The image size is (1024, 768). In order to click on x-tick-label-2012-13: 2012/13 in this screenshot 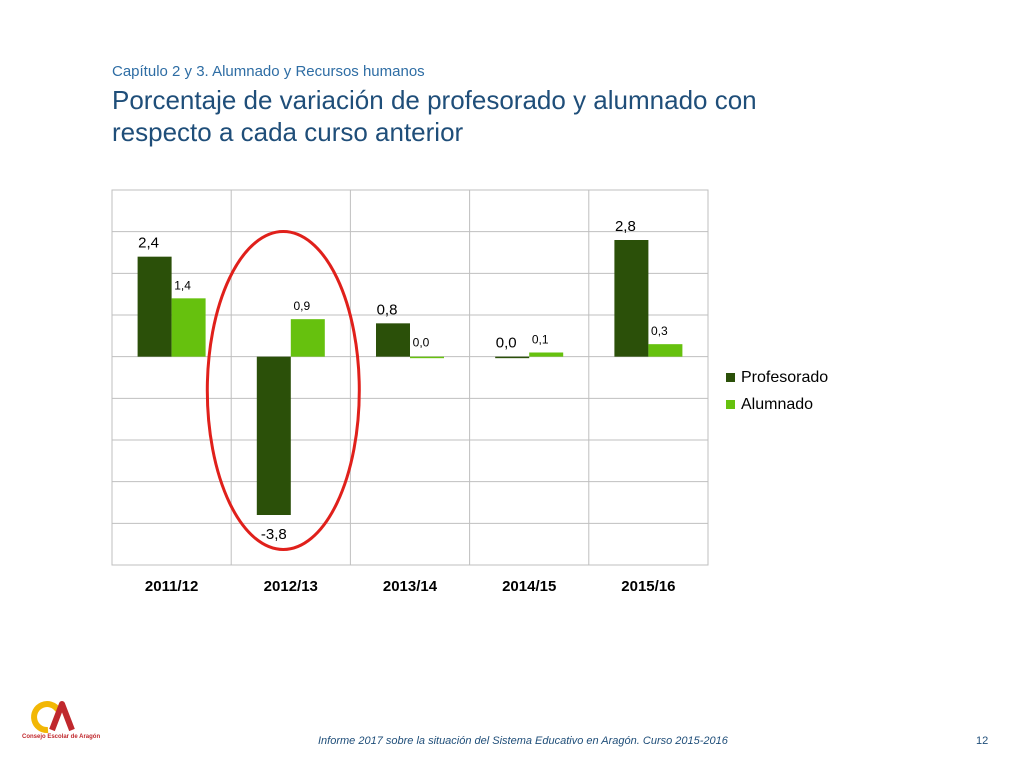, I will do `click(291, 586)`.